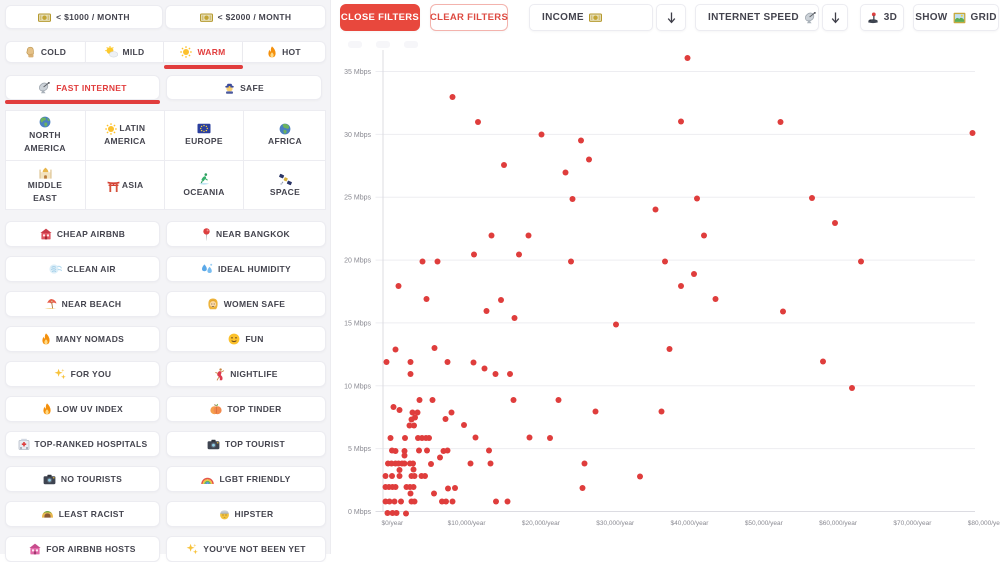  I want to click on svg-text: $60,000/year, so click(838, 523).